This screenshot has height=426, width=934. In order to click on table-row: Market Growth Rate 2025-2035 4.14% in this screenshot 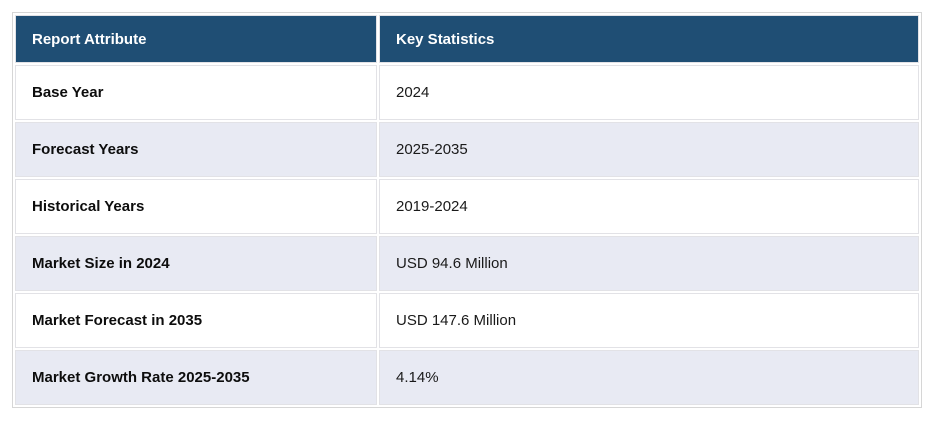, I will do `click(467, 377)`.